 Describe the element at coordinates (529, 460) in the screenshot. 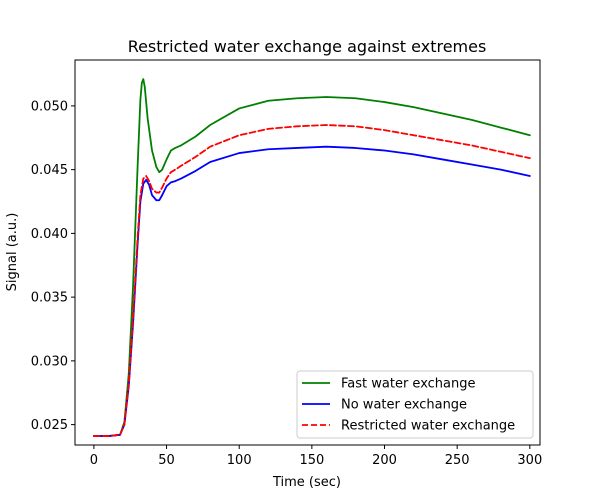

I see `x-tick-label: 300` at that location.